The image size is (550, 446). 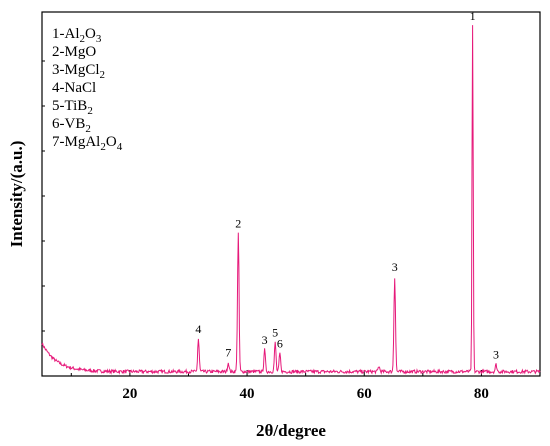 I want to click on x-tick-label: 60, so click(x=364, y=394).